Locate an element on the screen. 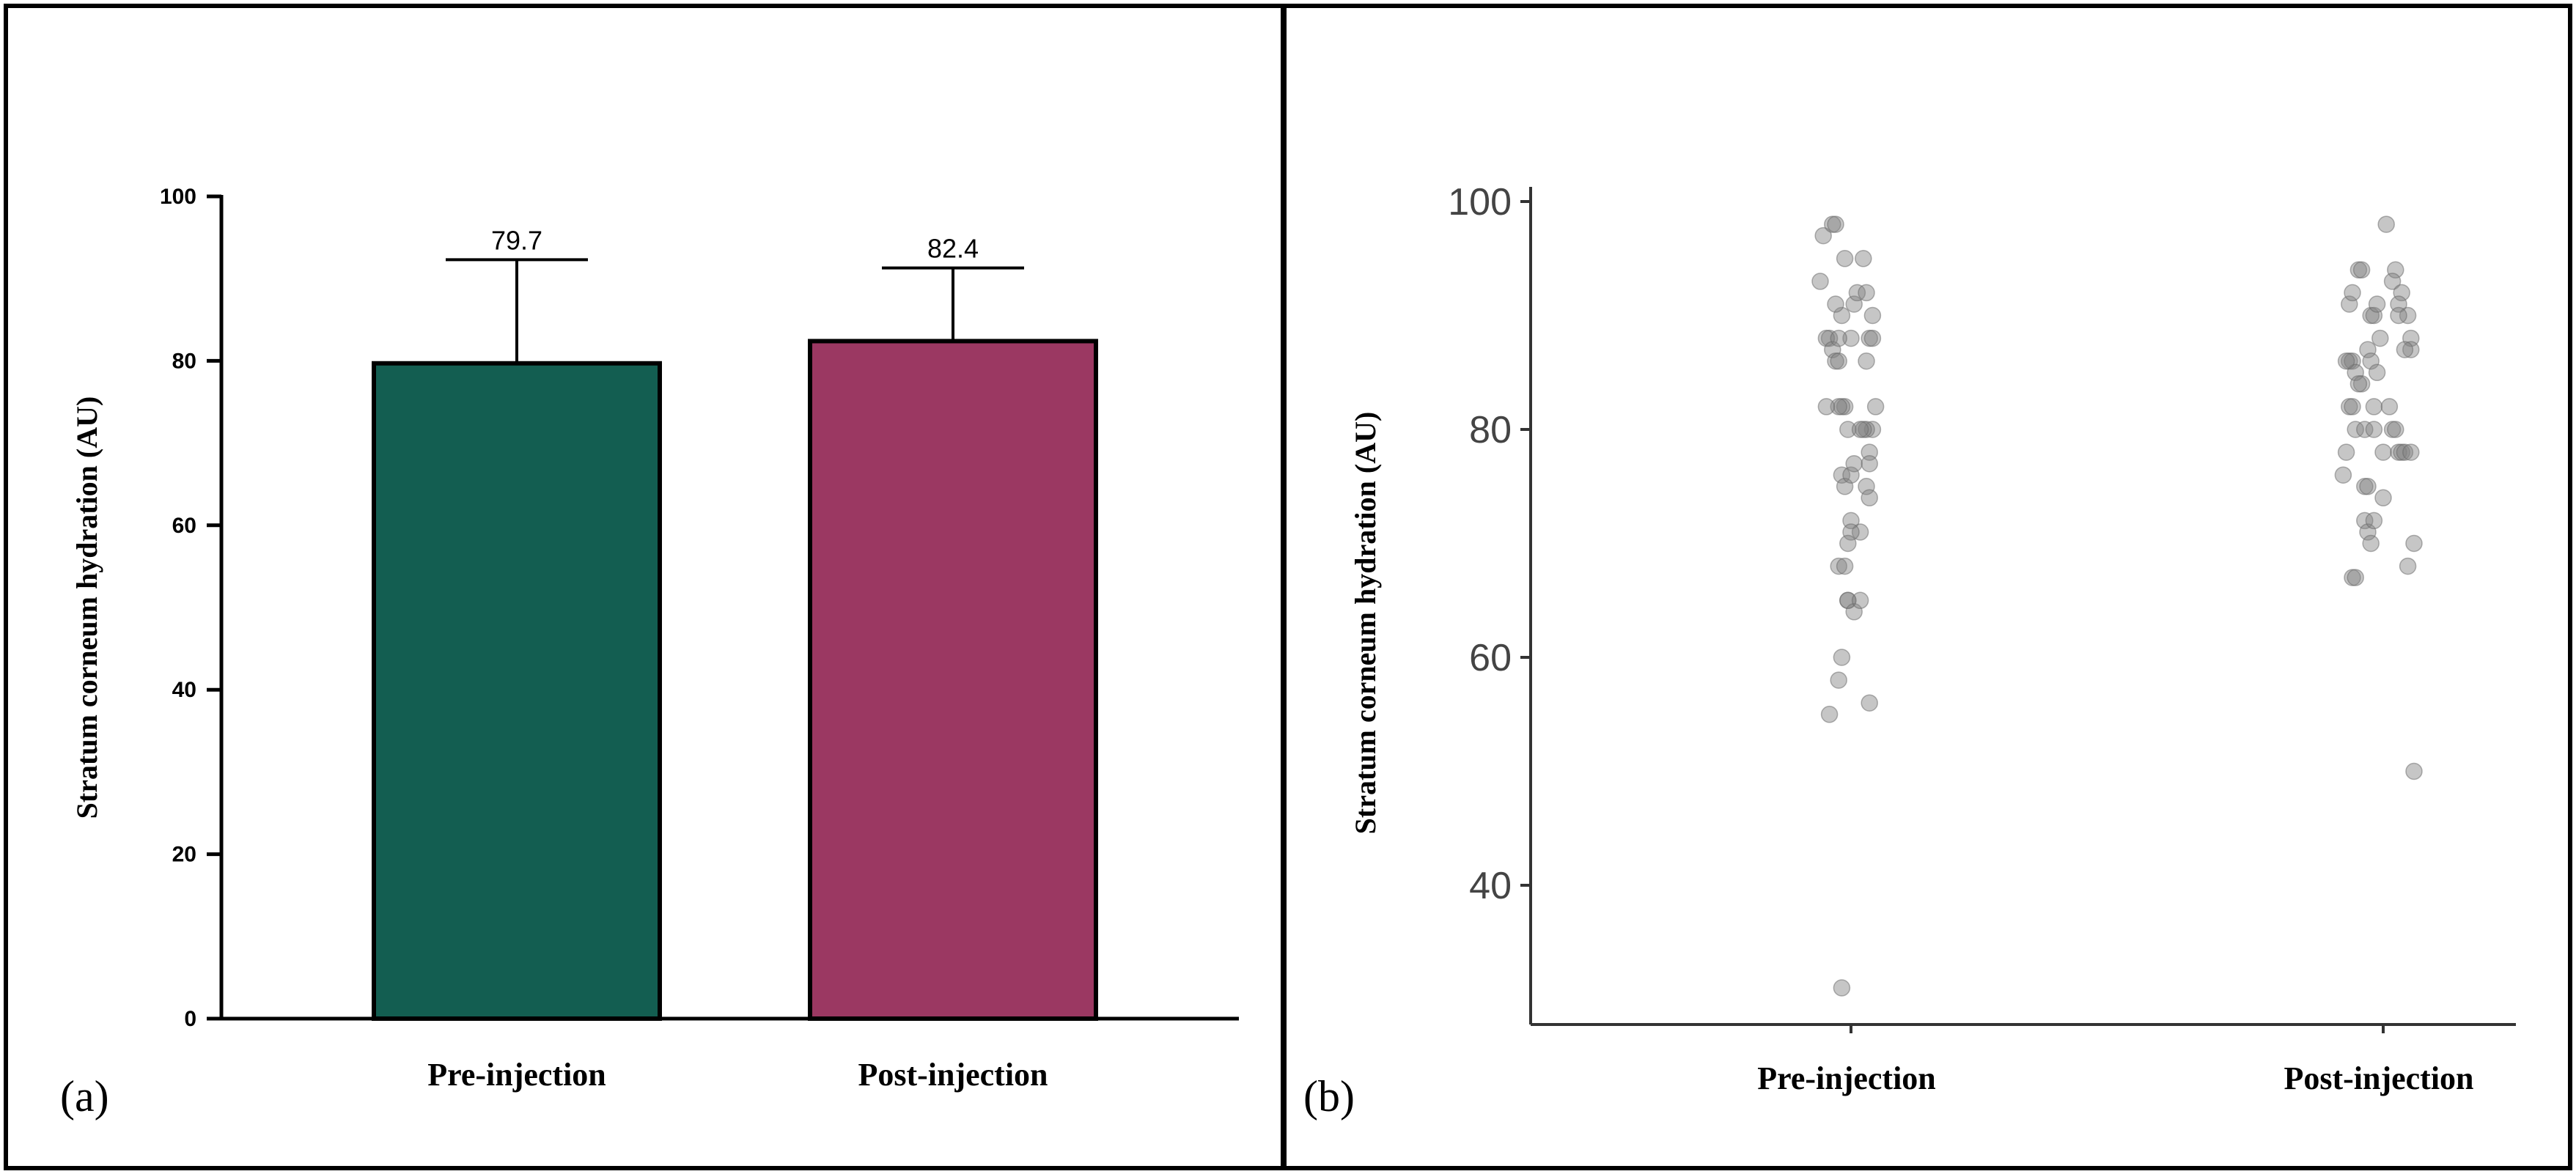  panel-a-value-label-0: 79.7 is located at coordinates (516, 240).